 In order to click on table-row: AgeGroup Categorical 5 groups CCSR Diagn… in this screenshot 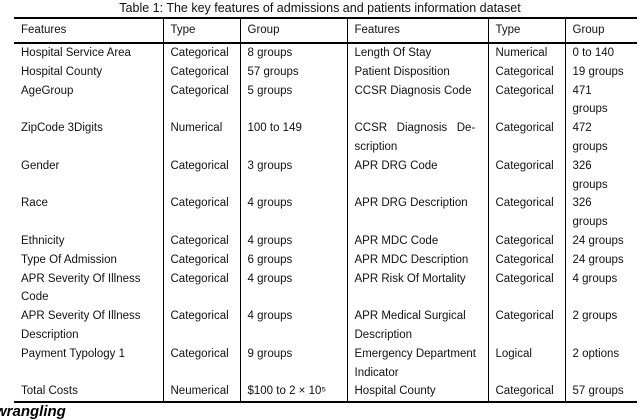, I will do `click(325, 100)`.